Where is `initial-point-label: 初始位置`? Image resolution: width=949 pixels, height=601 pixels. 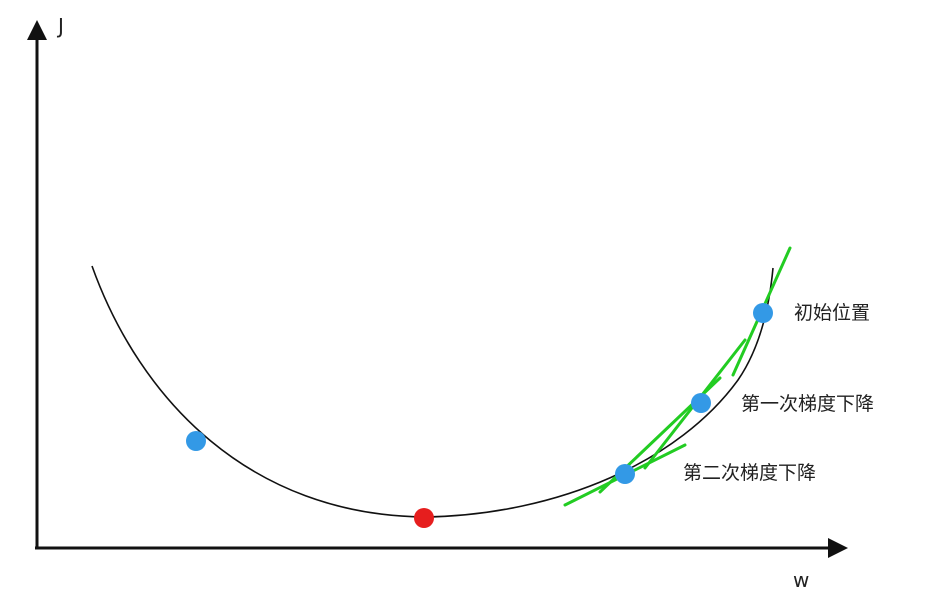 initial-point-label: 初始位置 is located at coordinates (832, 313).